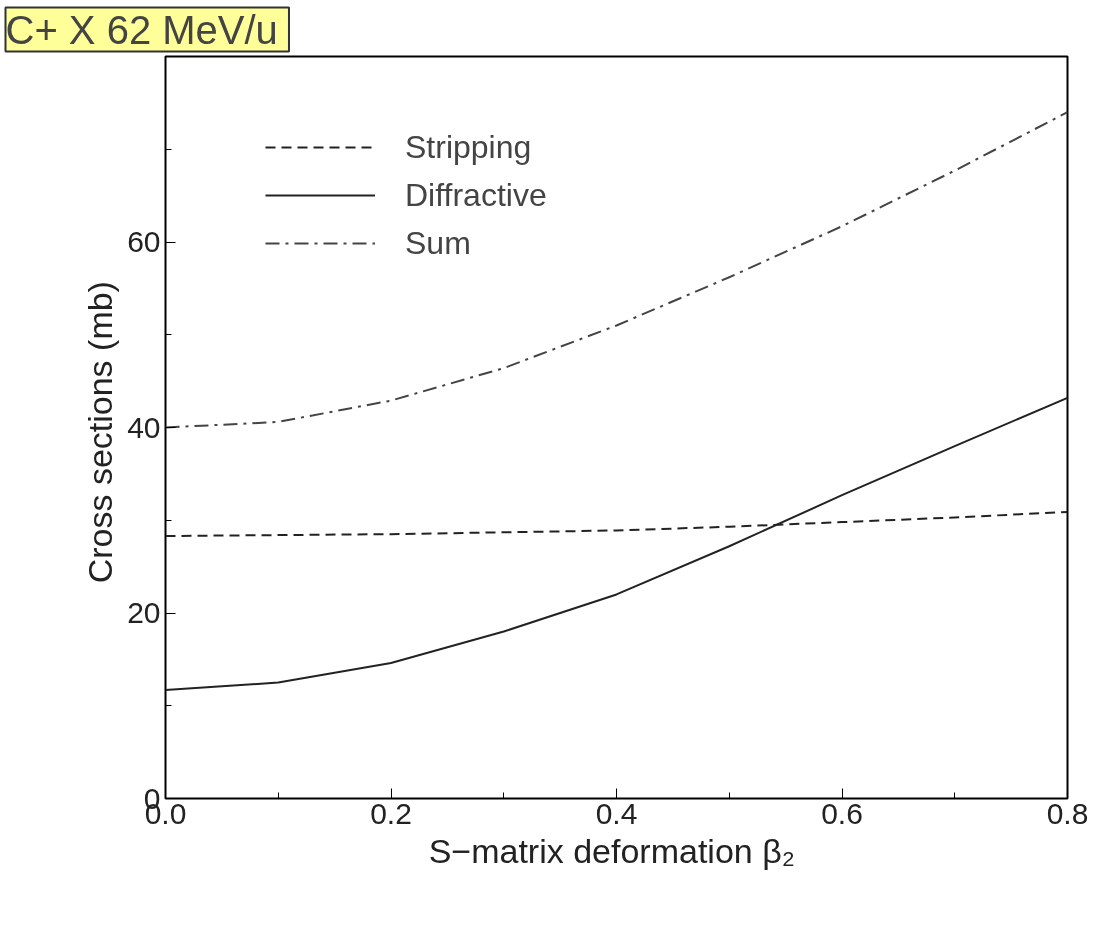 This screenshot has height=935, width=1105. What do you see at coordinates (438, 243) in the screenshot?
I see `legend-label: Sum` at bounding box center [438, 243].